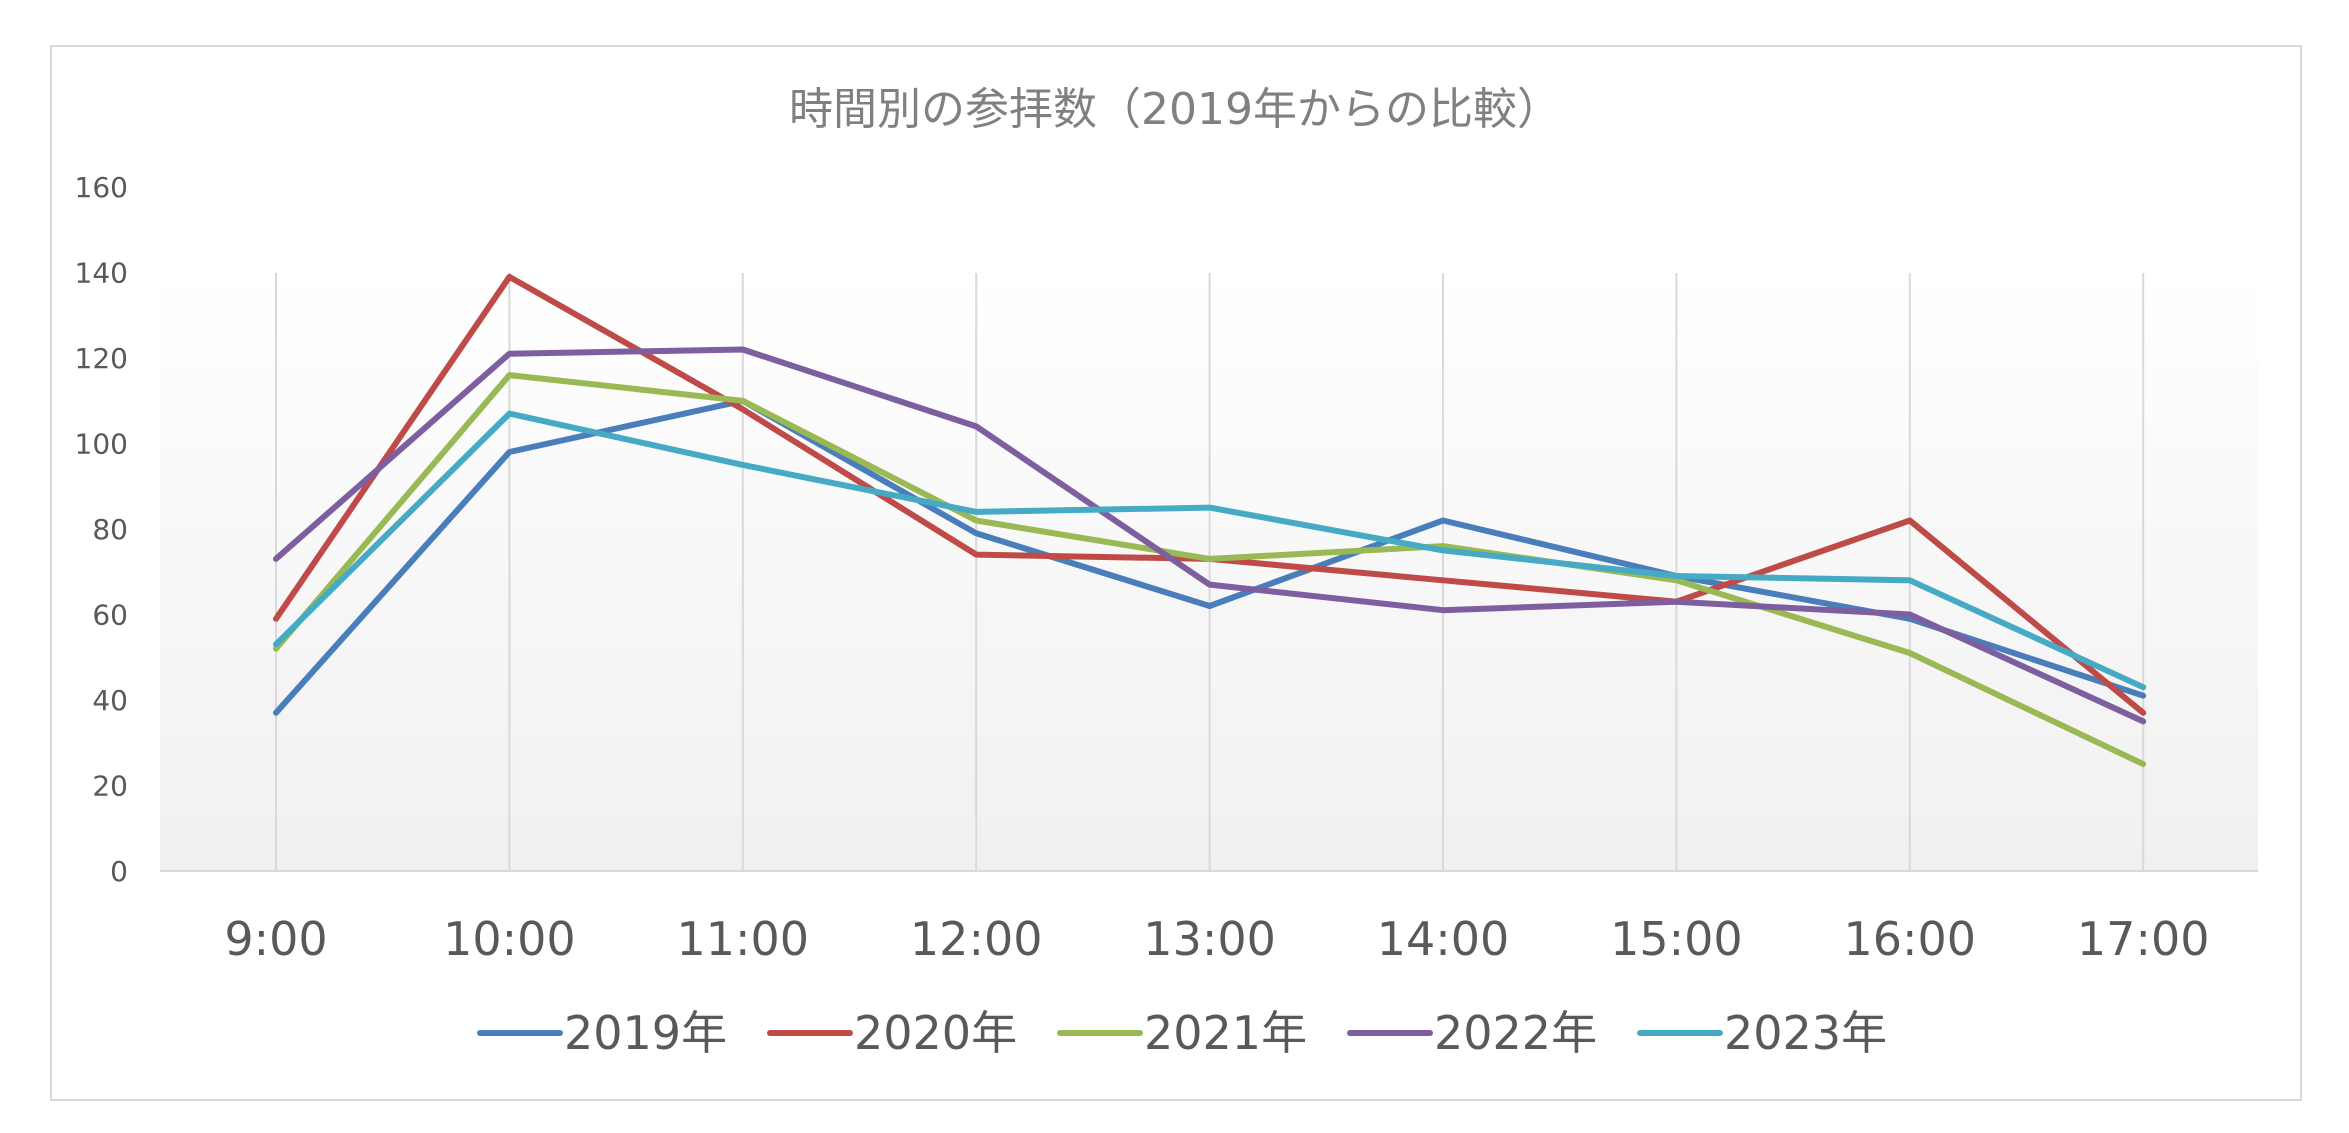 This screenshot has height=1133, width=2349. I want to click on x-tick-label: 12:00, so click(976, 939).